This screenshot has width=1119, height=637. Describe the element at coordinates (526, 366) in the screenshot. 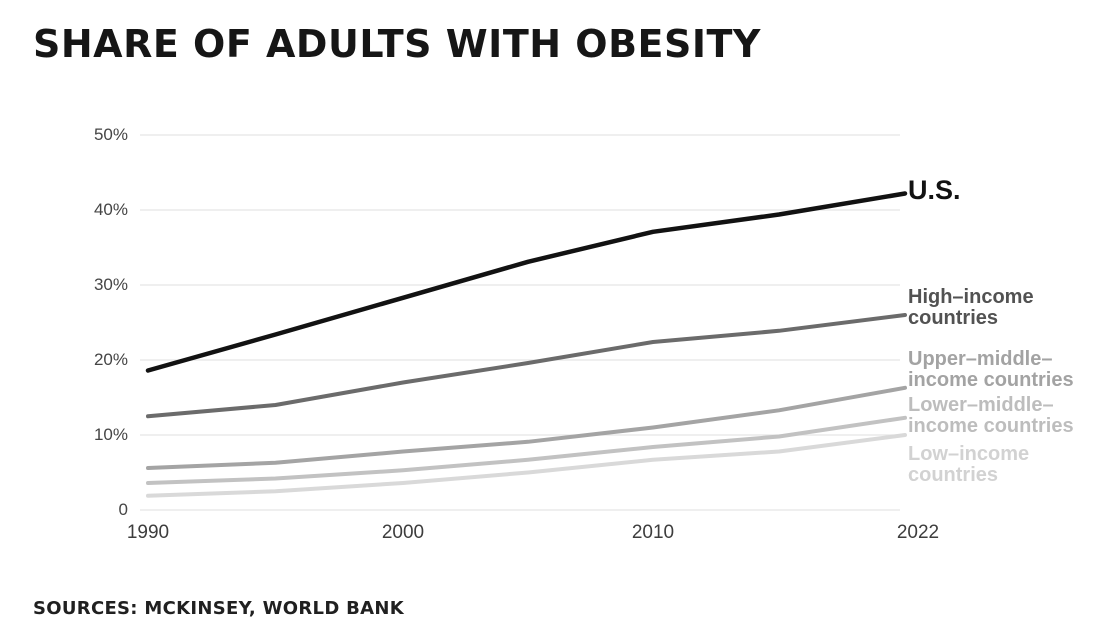

I see `series-line-high-income-countries` at that location.